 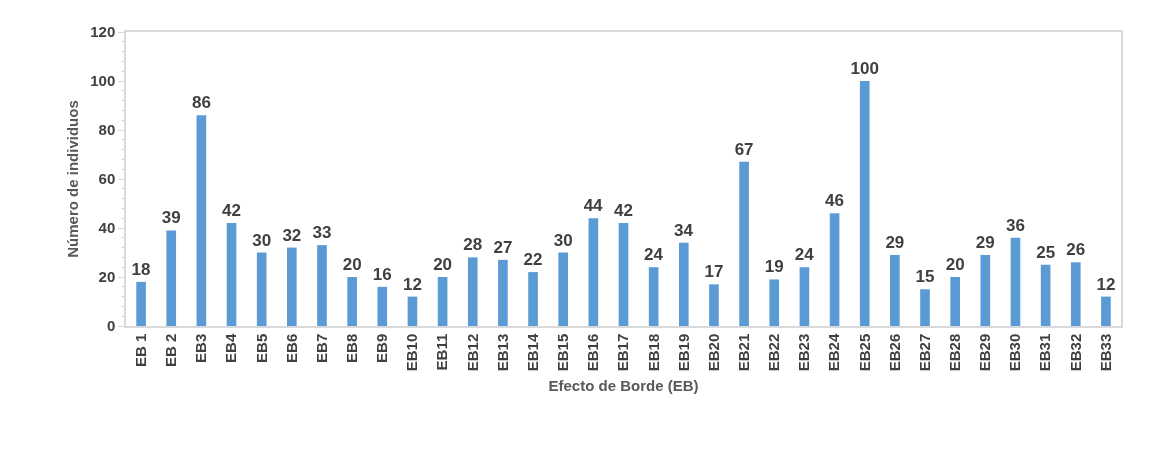 I want to click on x-tick-label: EB27, so click(x=924, y=352).